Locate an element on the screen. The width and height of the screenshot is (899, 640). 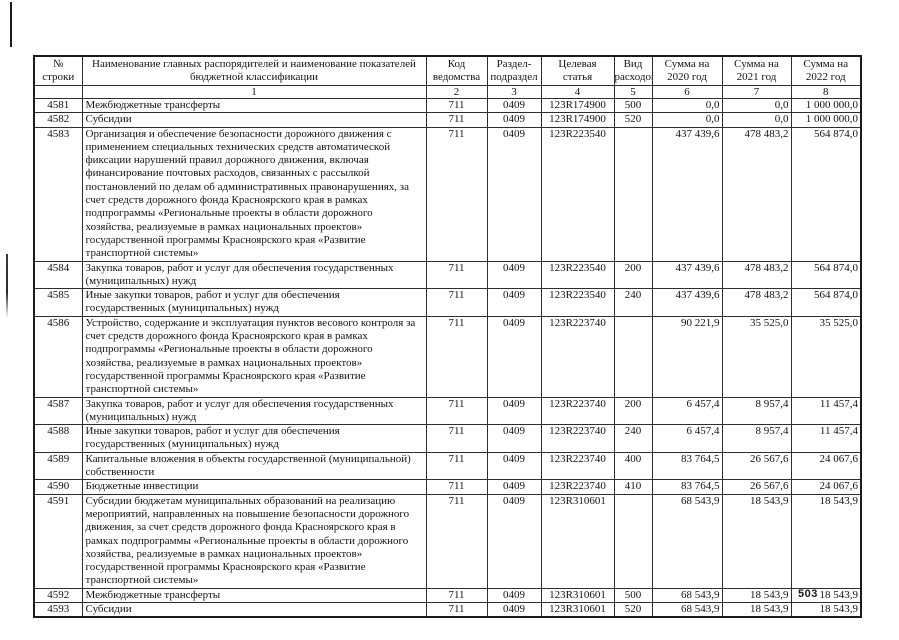
cell-sum-2021: 8 957,4 is located at coordinates (756, 438).